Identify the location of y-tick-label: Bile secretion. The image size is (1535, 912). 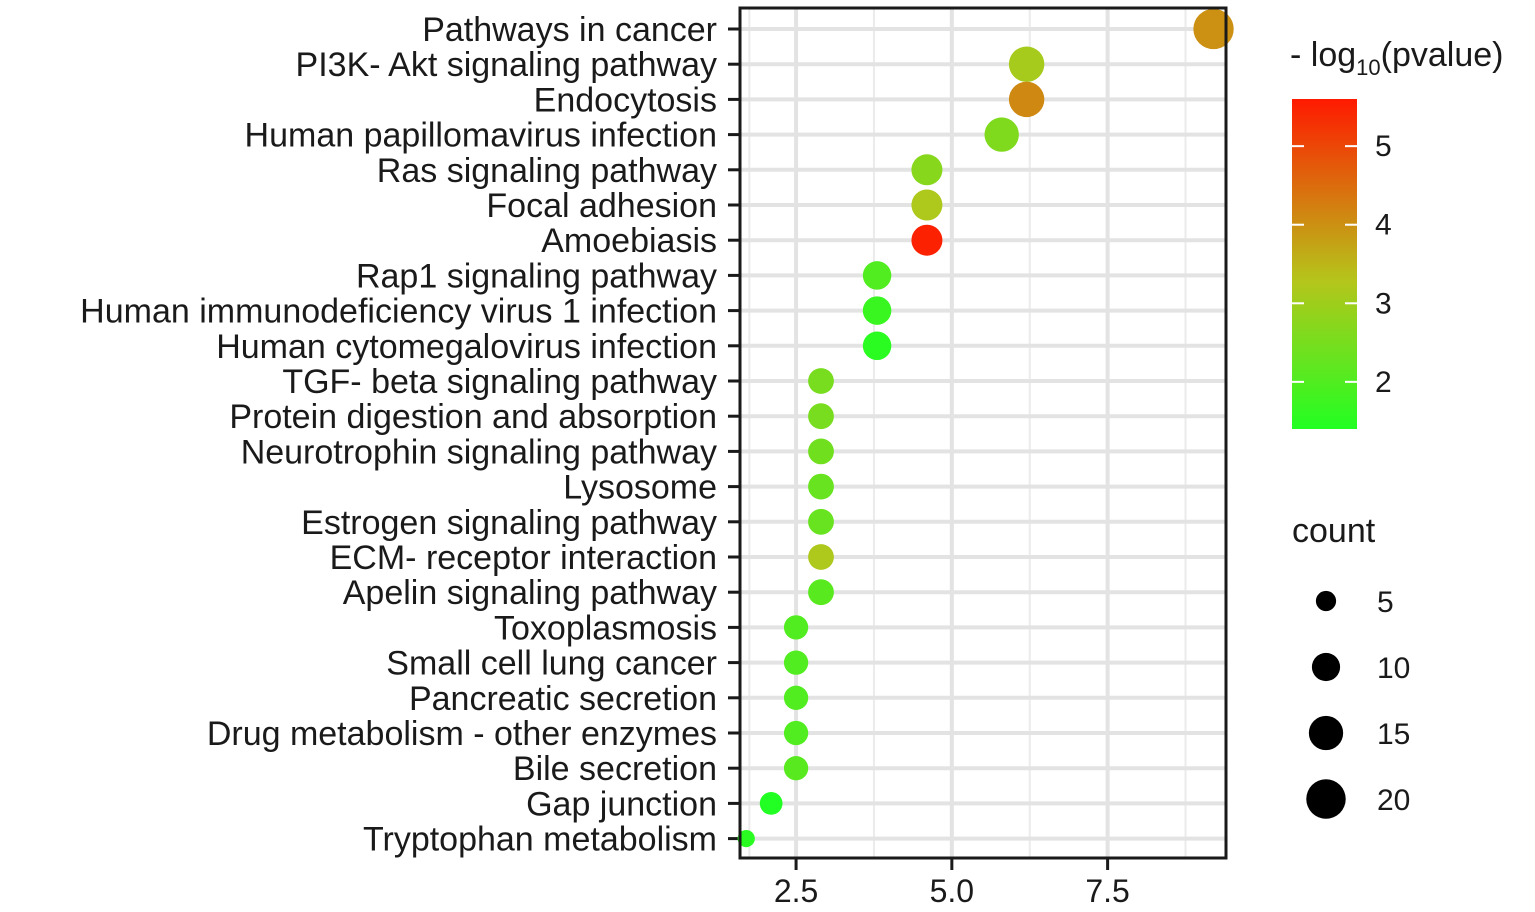
(615, 769).